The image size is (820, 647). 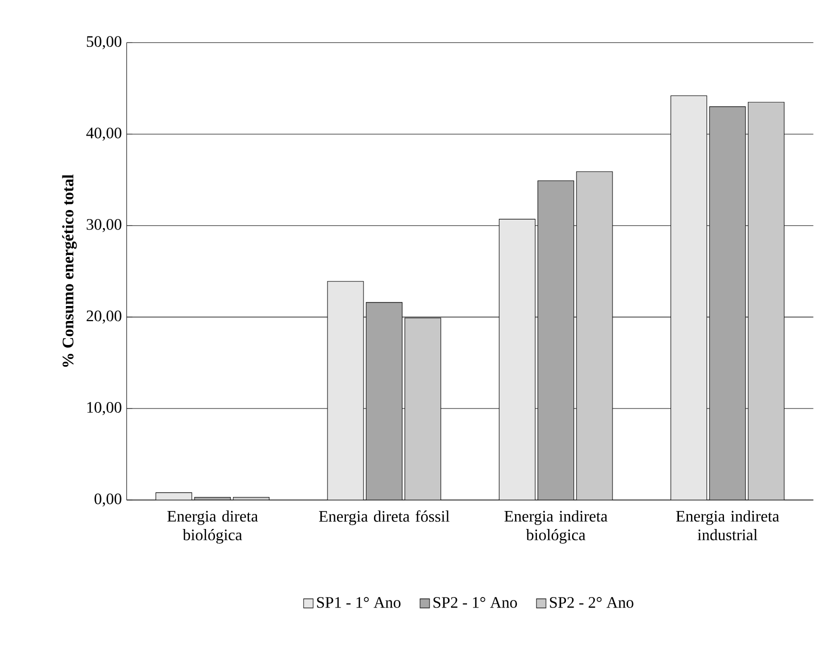 I want to click on legend-label: SP2 - 1° Ano, so click(x=475, y=602).